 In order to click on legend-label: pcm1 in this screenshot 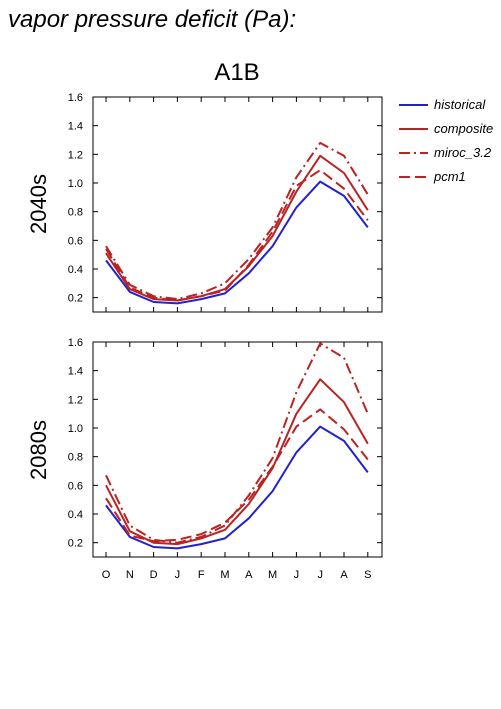, I will do `click(449, 176)`.